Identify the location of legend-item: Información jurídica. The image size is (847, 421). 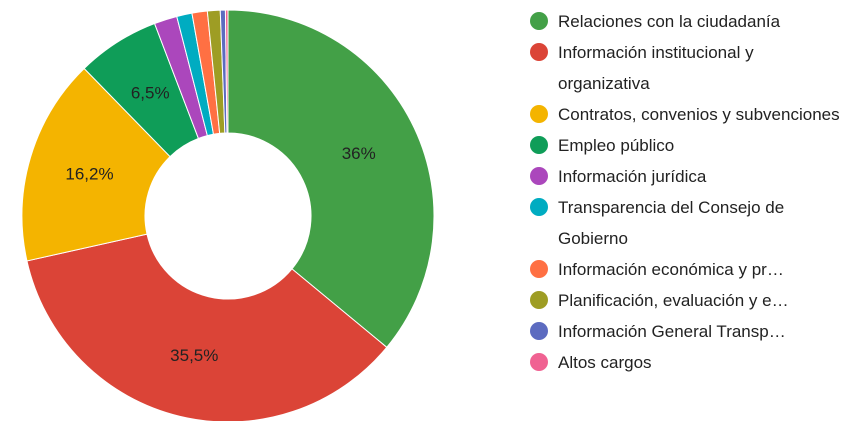
(686, 176).